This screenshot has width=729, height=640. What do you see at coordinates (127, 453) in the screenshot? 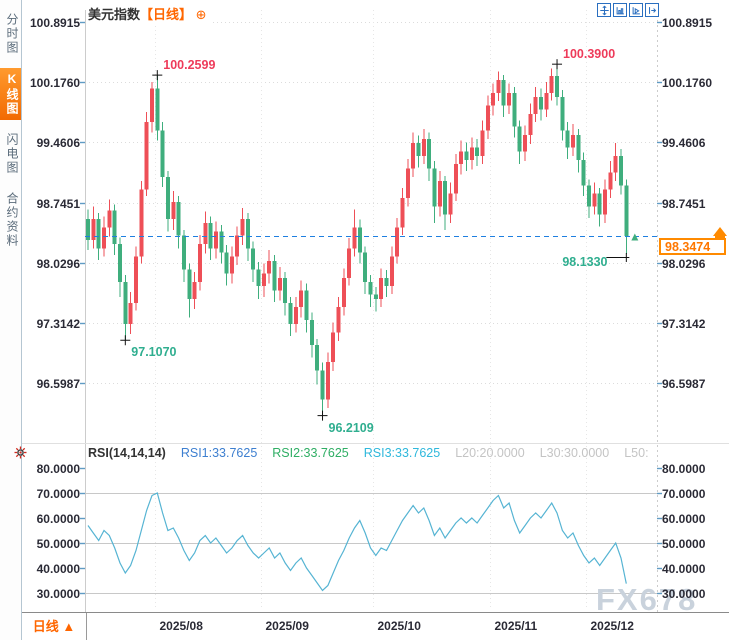
I see `rsi-params-label: RSI(14,14,14)` at bounding box center [127, 453].